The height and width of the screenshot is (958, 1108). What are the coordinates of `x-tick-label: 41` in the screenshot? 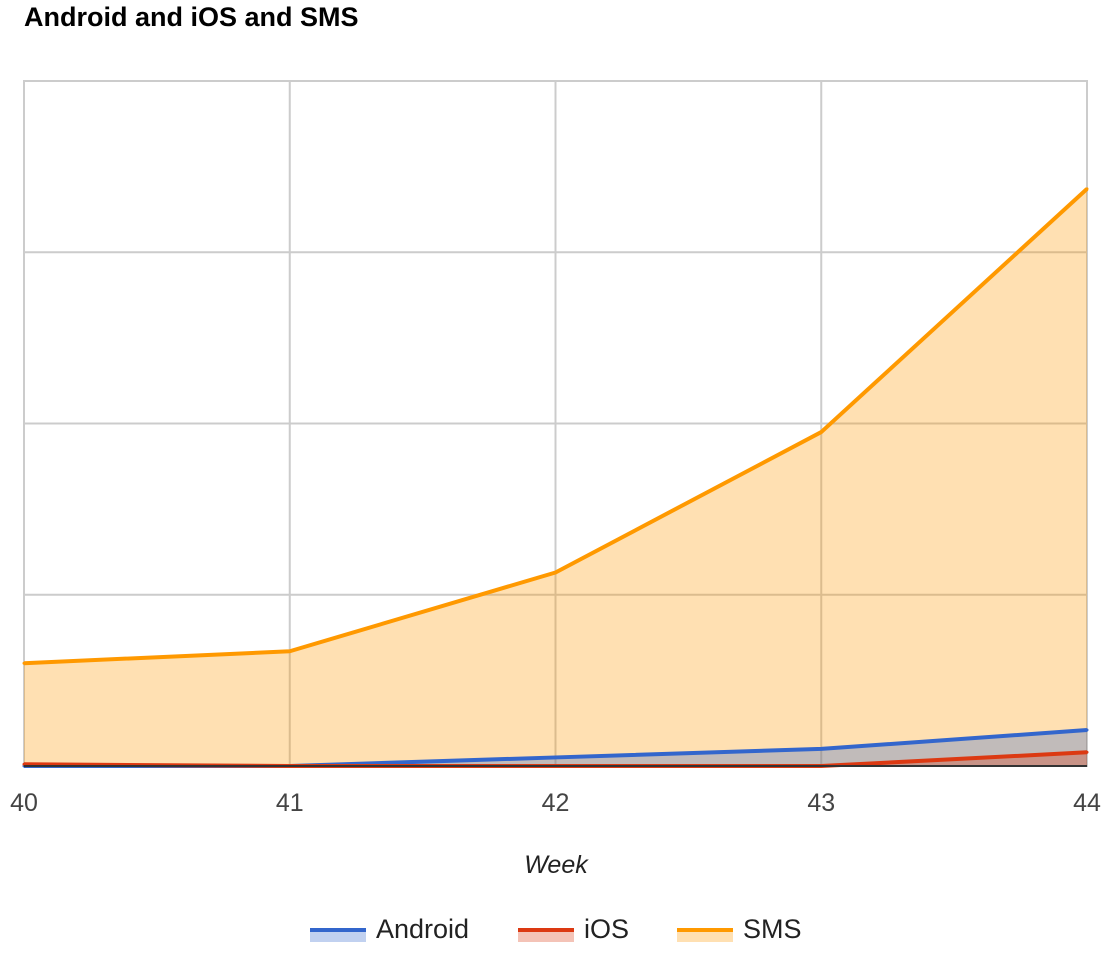 It's located at (290, 803).